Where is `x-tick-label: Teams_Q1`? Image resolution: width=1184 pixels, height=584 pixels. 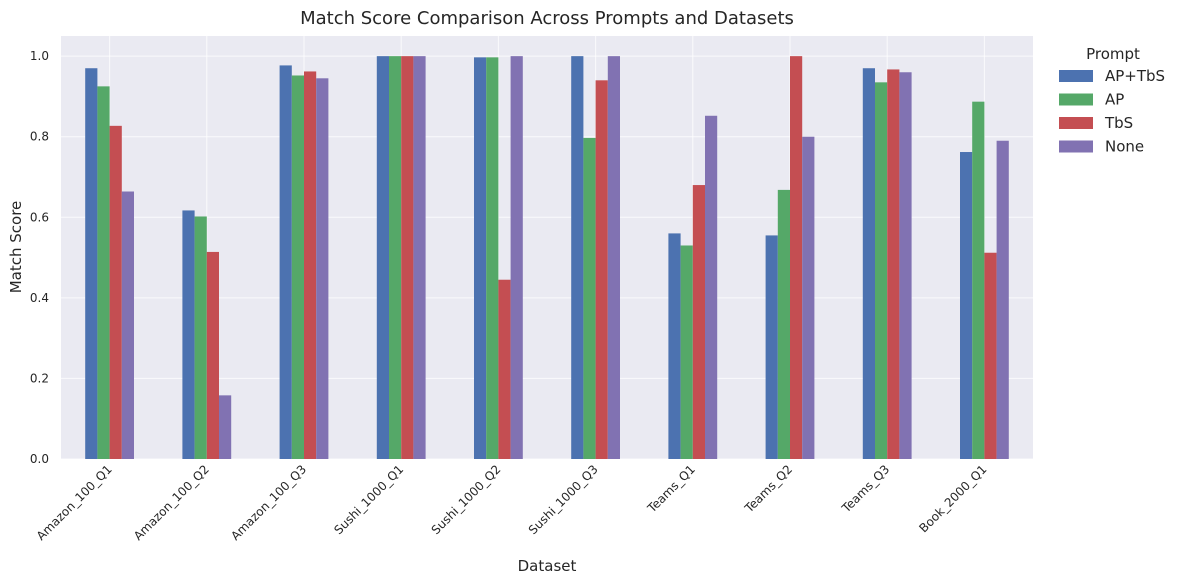
x-tick-label: Teams_Q1 is located at coordinates (671, 489).